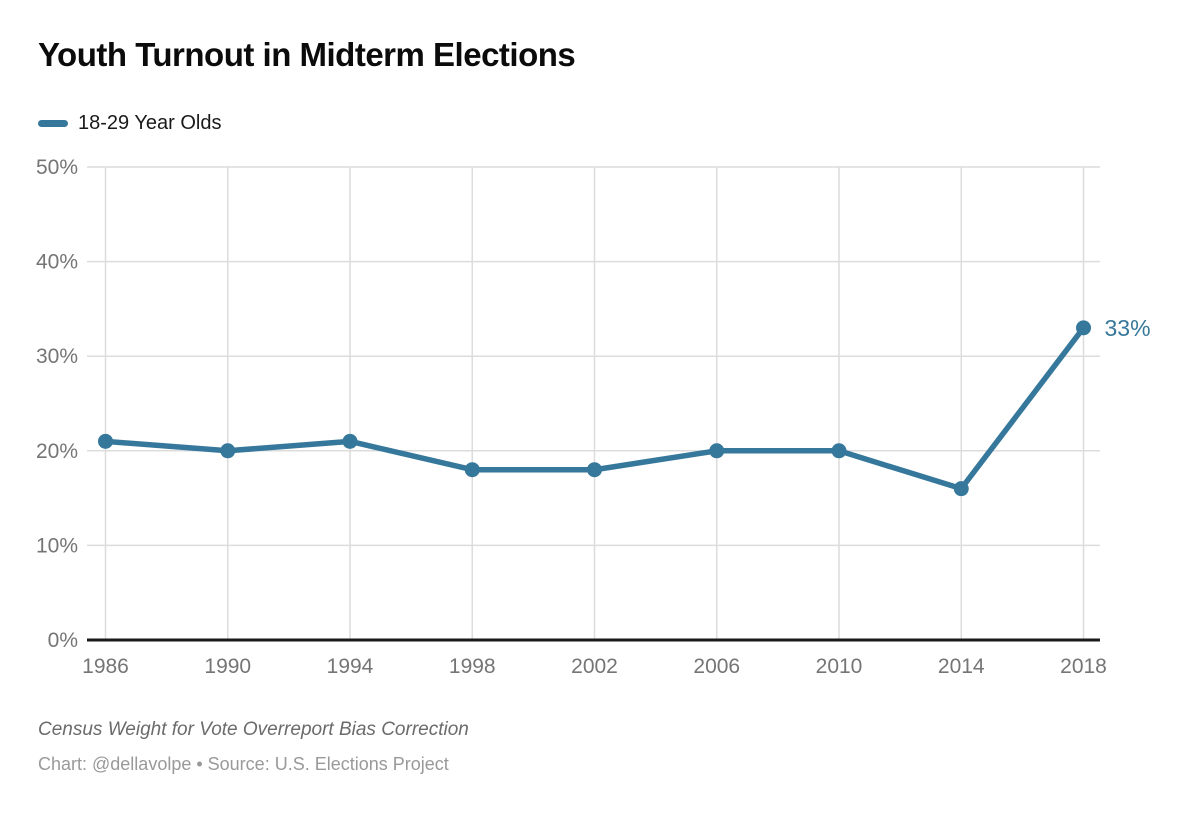 This screenshot has width=1200, height=825. Describe the element at coordinates (57, 167) in the screenshot. I see `y-tick-label: 50%` at that location.